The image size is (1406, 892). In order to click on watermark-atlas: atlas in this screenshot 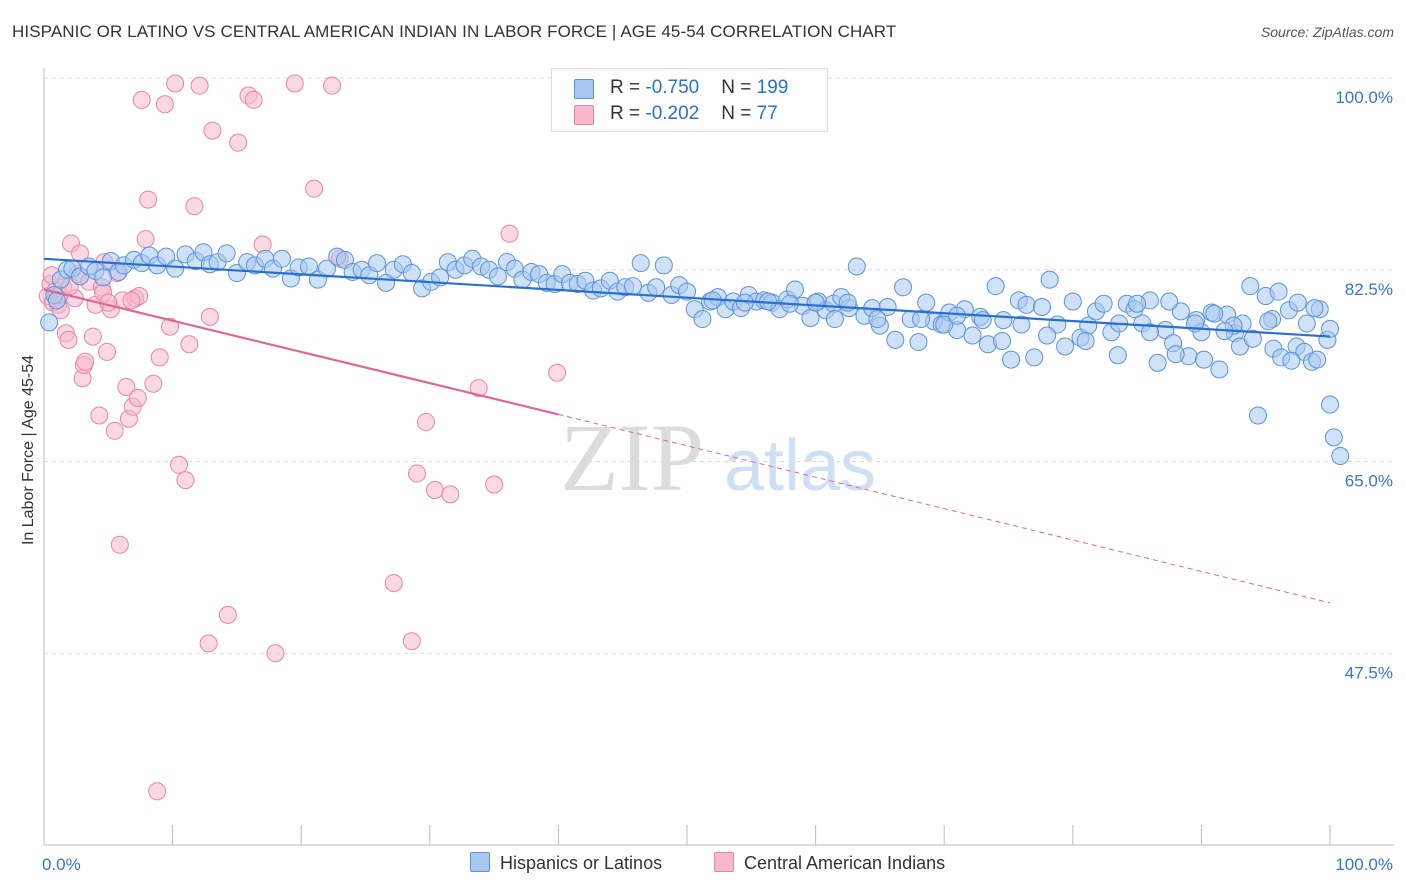, I will do `click(800, 466)`.